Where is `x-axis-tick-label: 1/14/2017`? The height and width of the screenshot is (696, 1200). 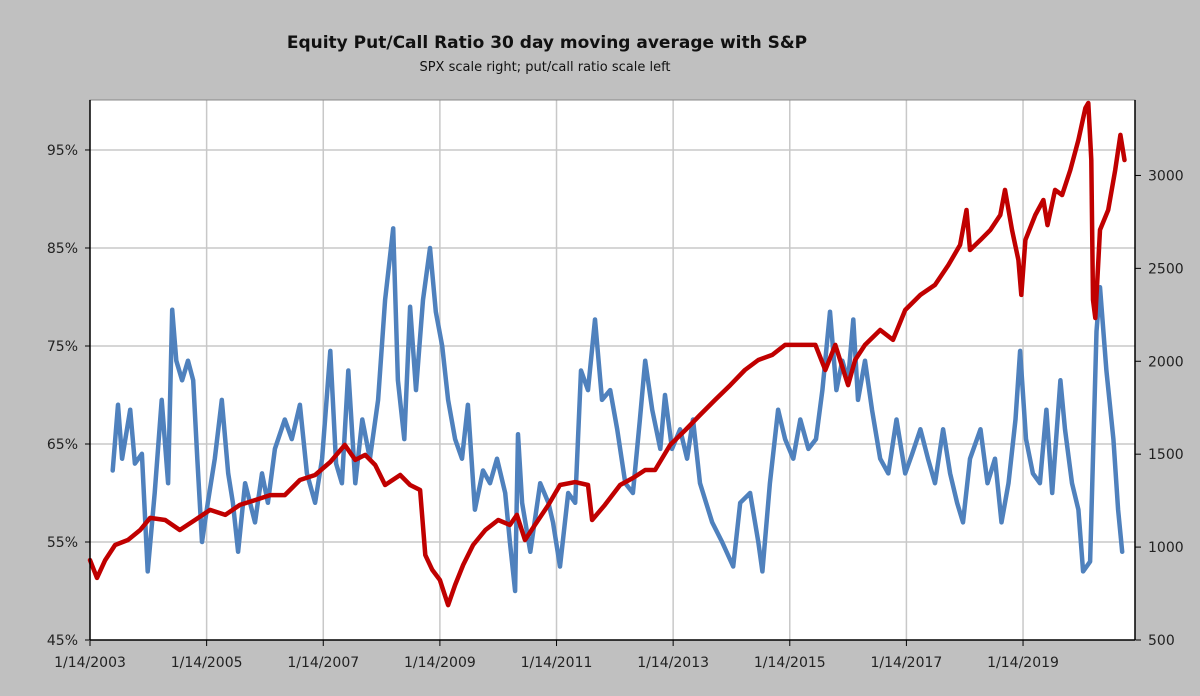 x-axis-tick-label: 1/14/2017 is located at coordinates (907, 663).